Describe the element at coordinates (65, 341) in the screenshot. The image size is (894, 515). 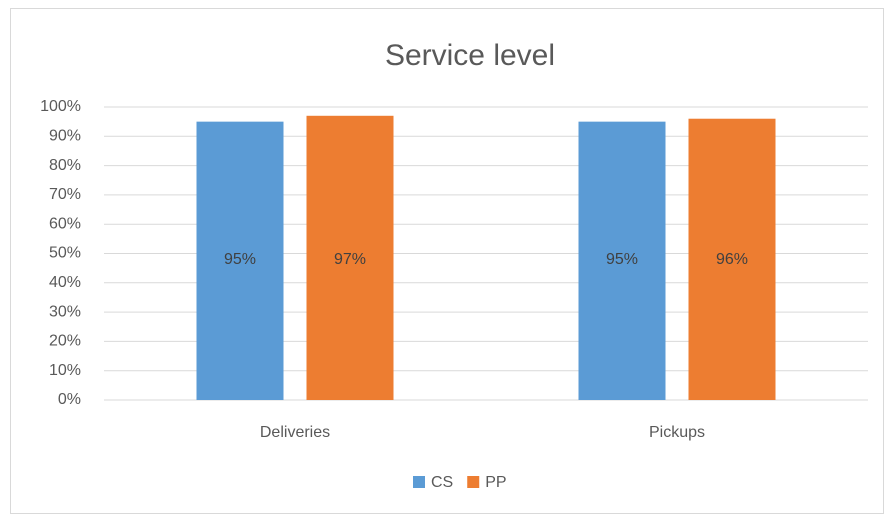
I see `y-tick-label: 20%` at that location.